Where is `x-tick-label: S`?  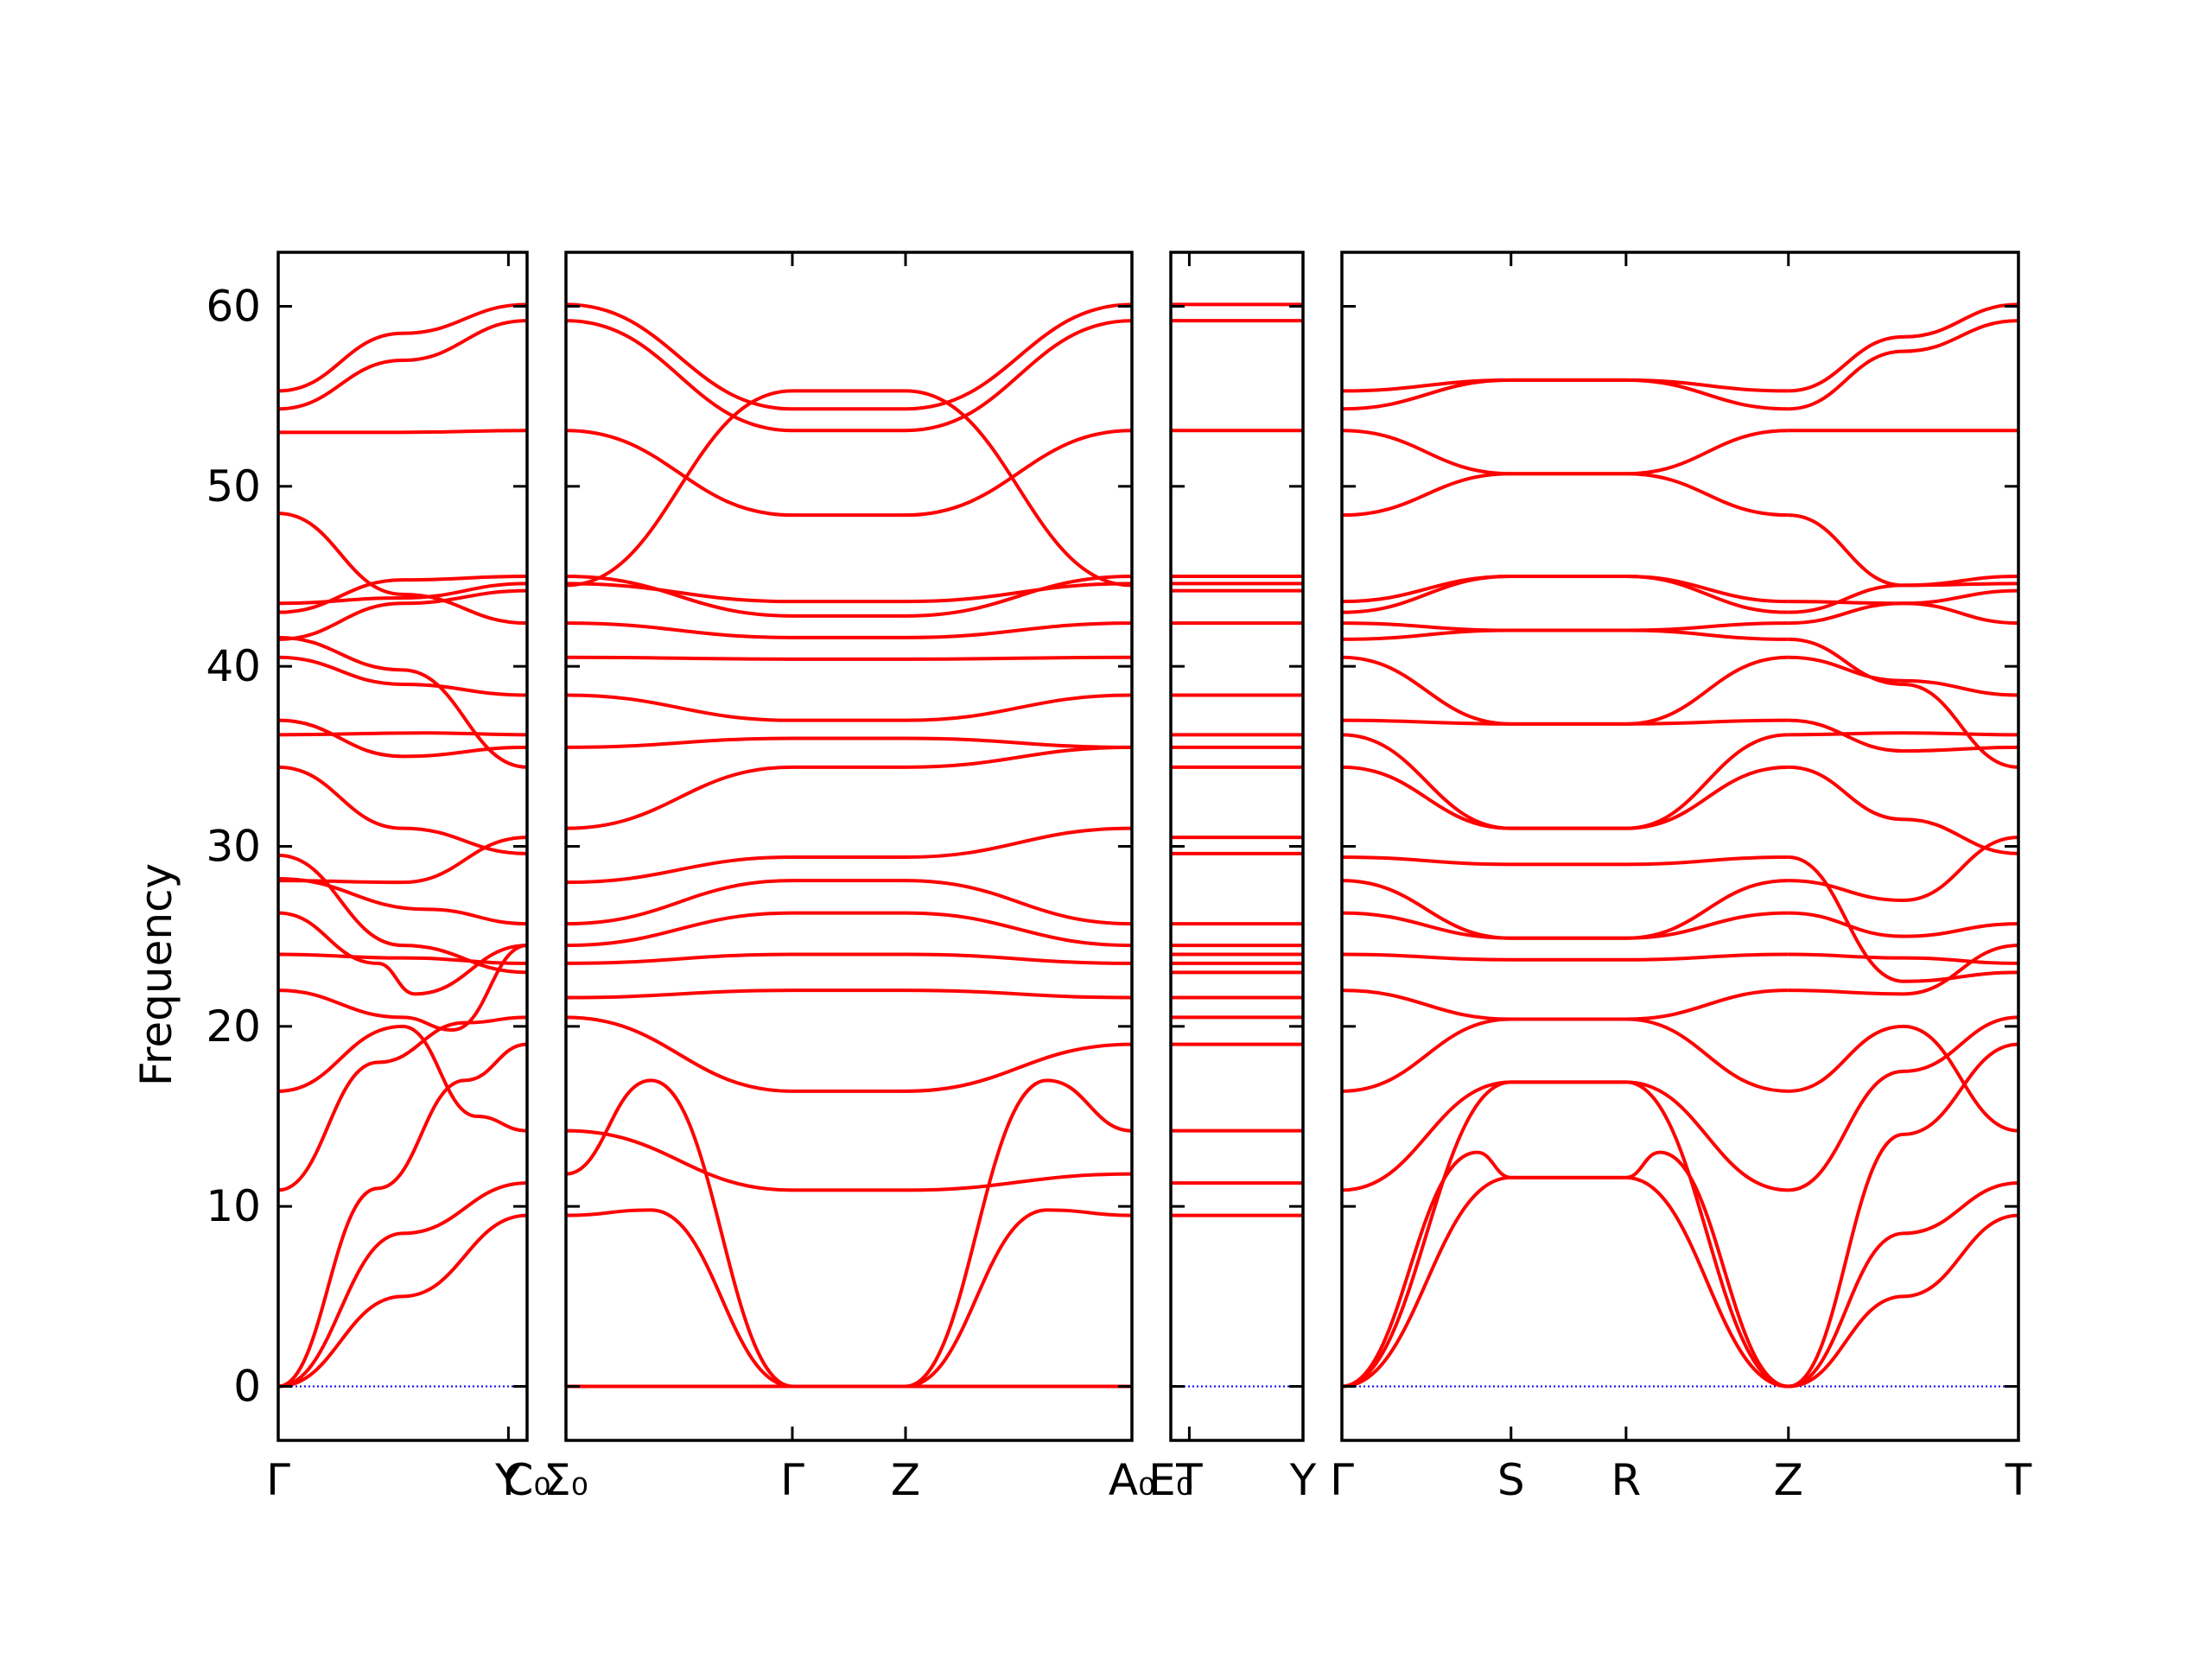 x-tick-label: S is located at coordinates (1511, 1480).